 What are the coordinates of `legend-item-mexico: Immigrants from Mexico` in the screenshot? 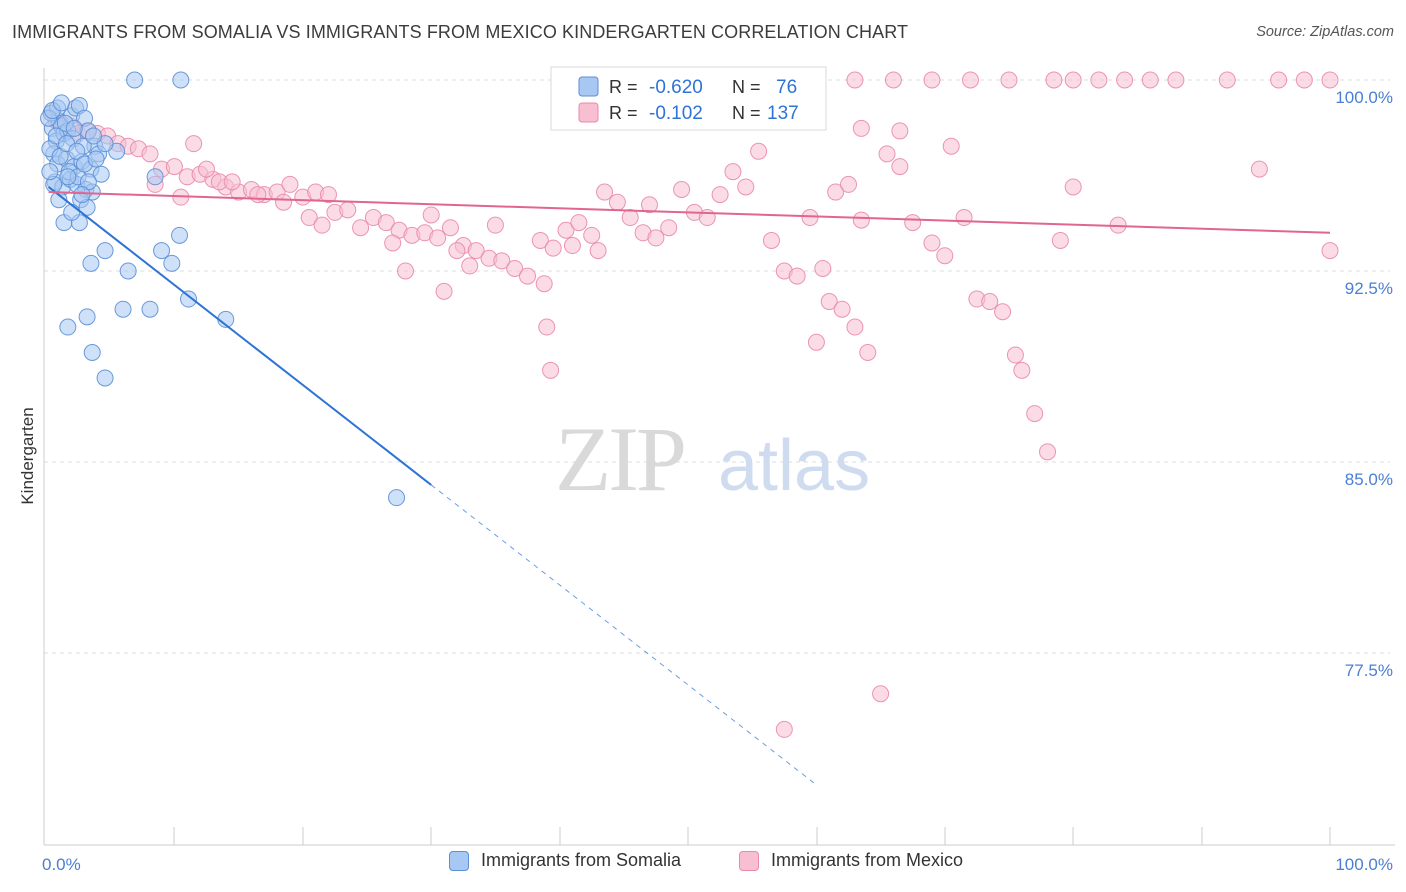 It's located at (851, 860).